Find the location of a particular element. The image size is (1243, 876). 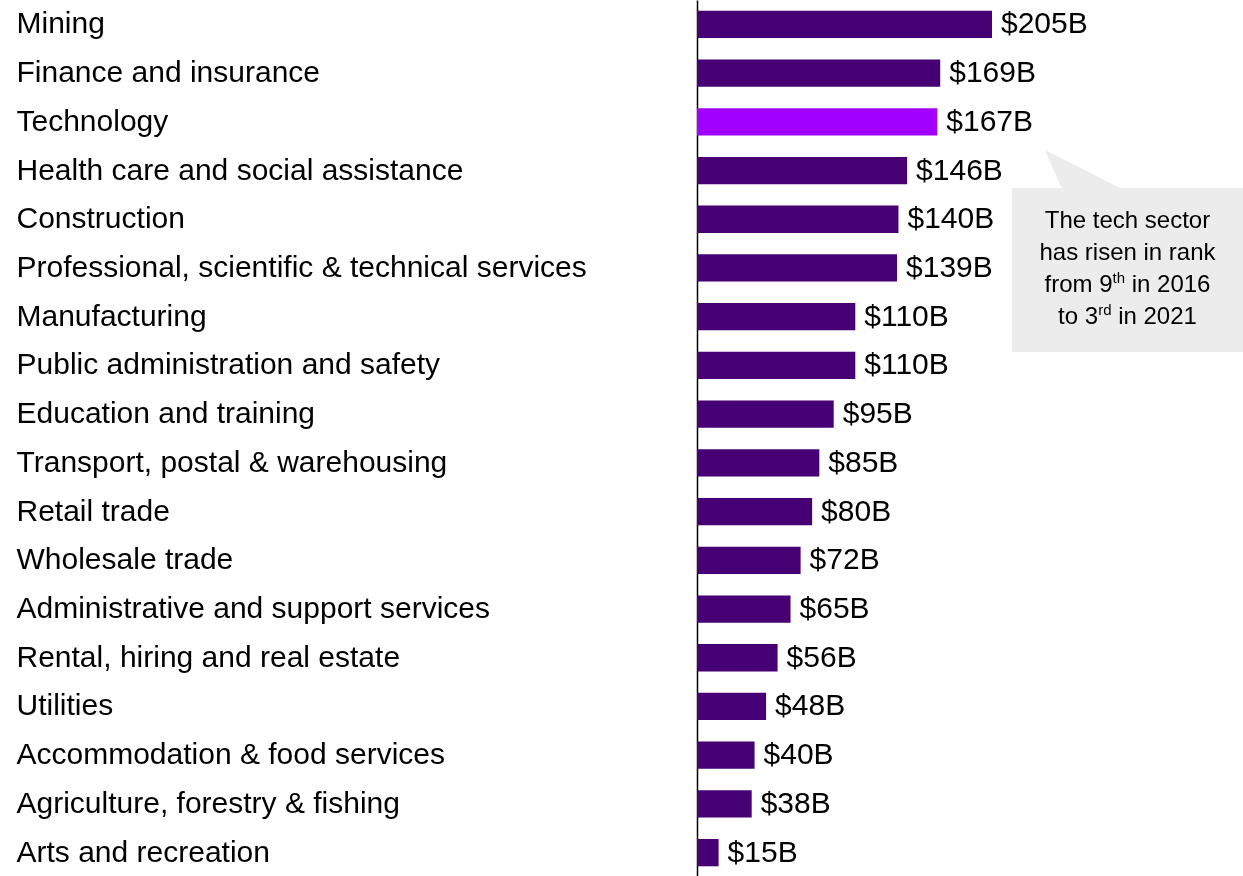

data-label: $167B is located at coordinates (990, 120).